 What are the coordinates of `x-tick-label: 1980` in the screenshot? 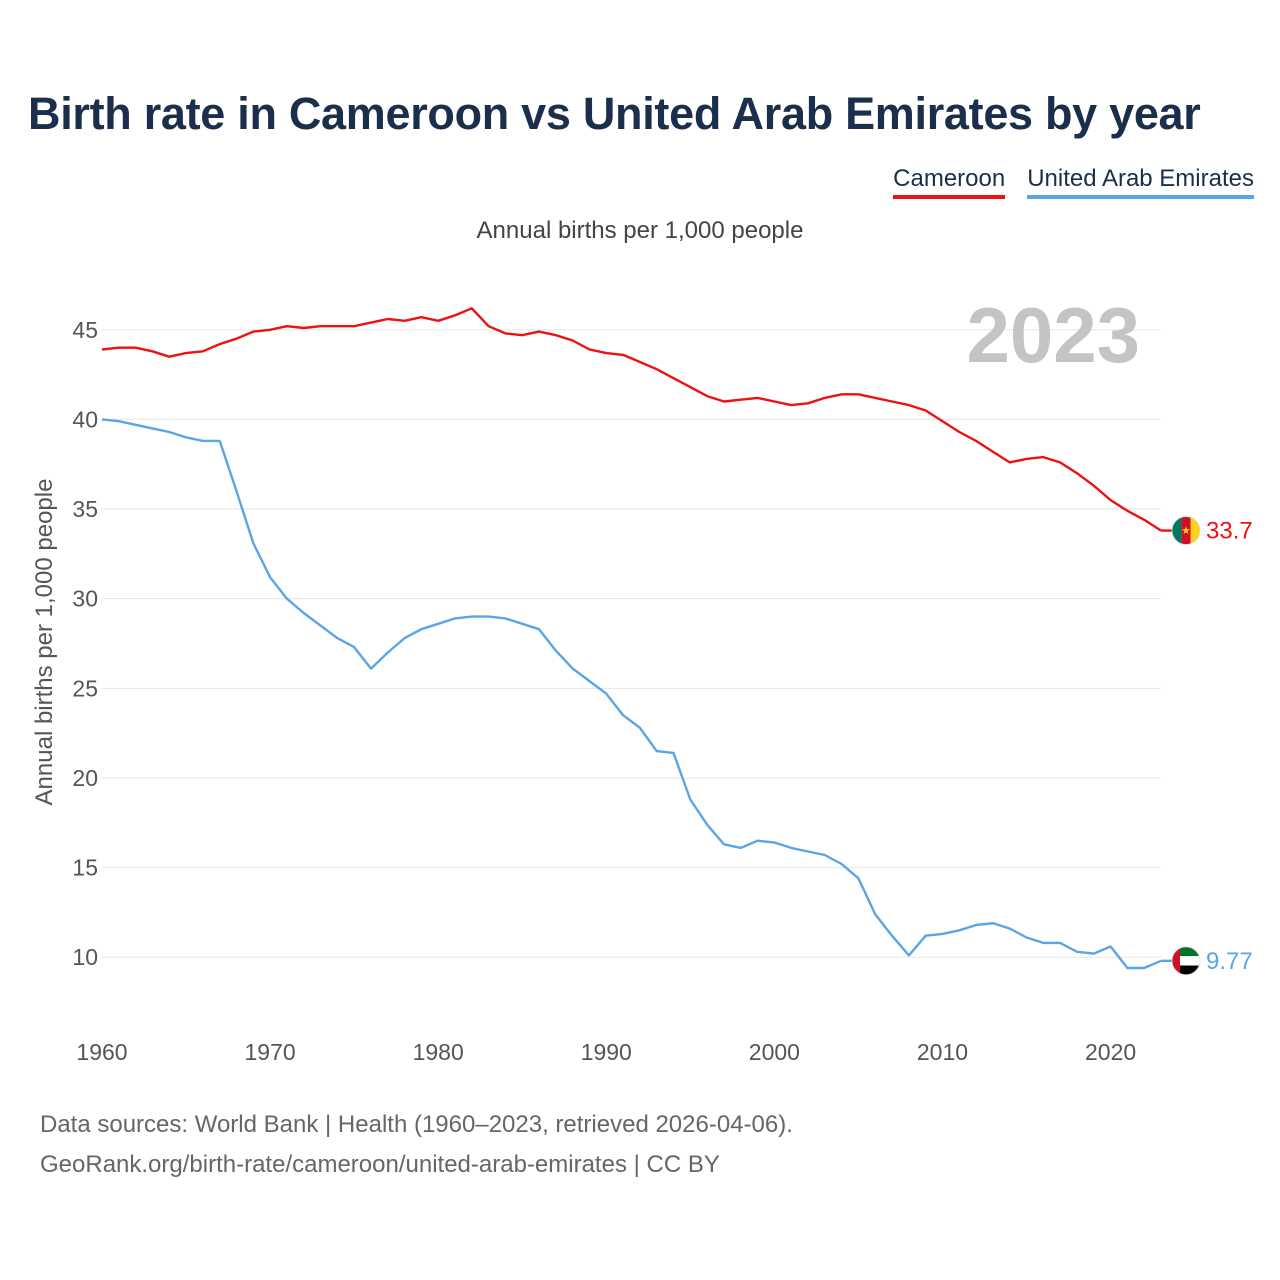 It's located at (438, 1052).